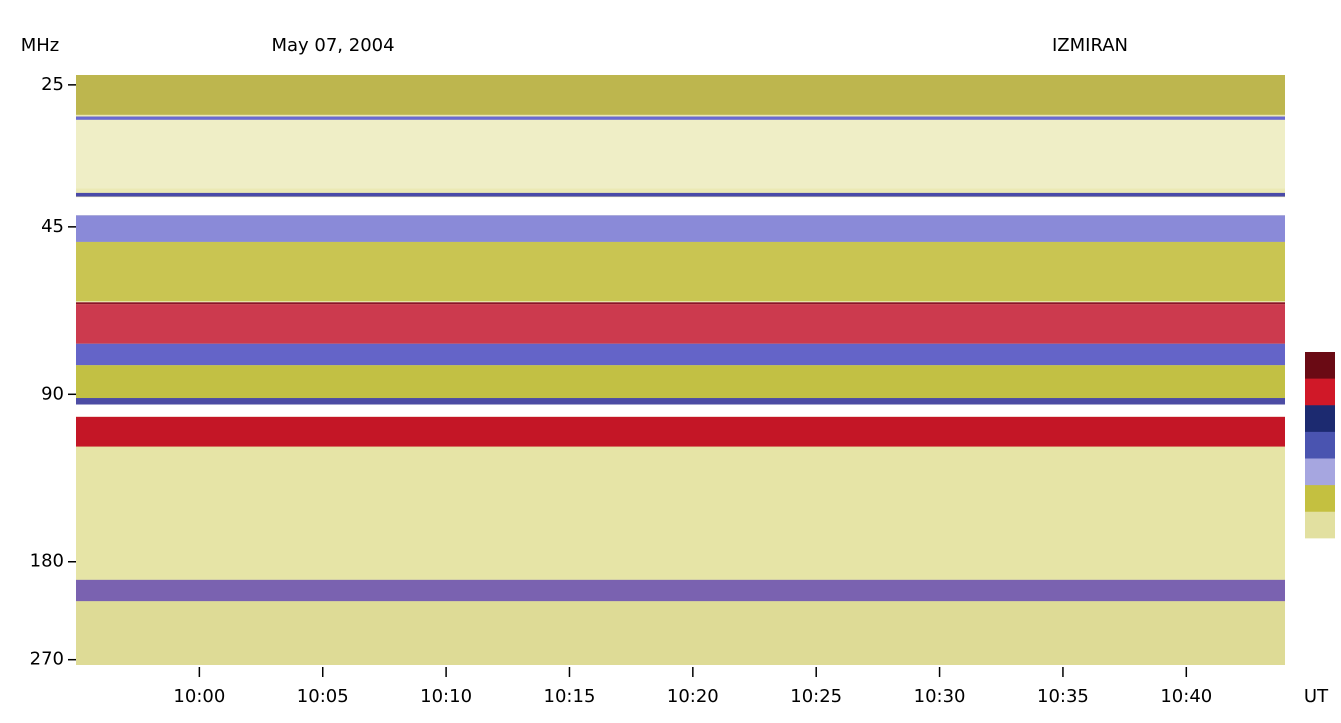  I want to click on y-tick-label: 45, so click(52, 226).